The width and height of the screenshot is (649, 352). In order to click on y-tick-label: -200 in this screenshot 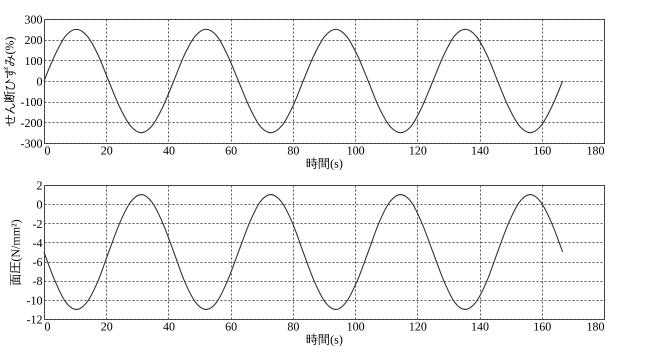, I will do `click(31, 123)`.